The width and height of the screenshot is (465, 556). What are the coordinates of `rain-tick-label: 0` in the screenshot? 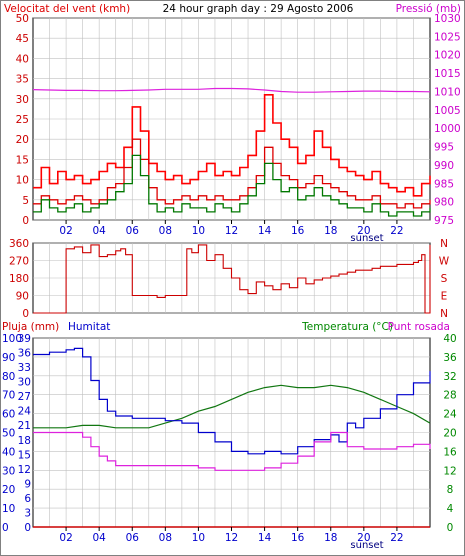 It's located at (5, 528).